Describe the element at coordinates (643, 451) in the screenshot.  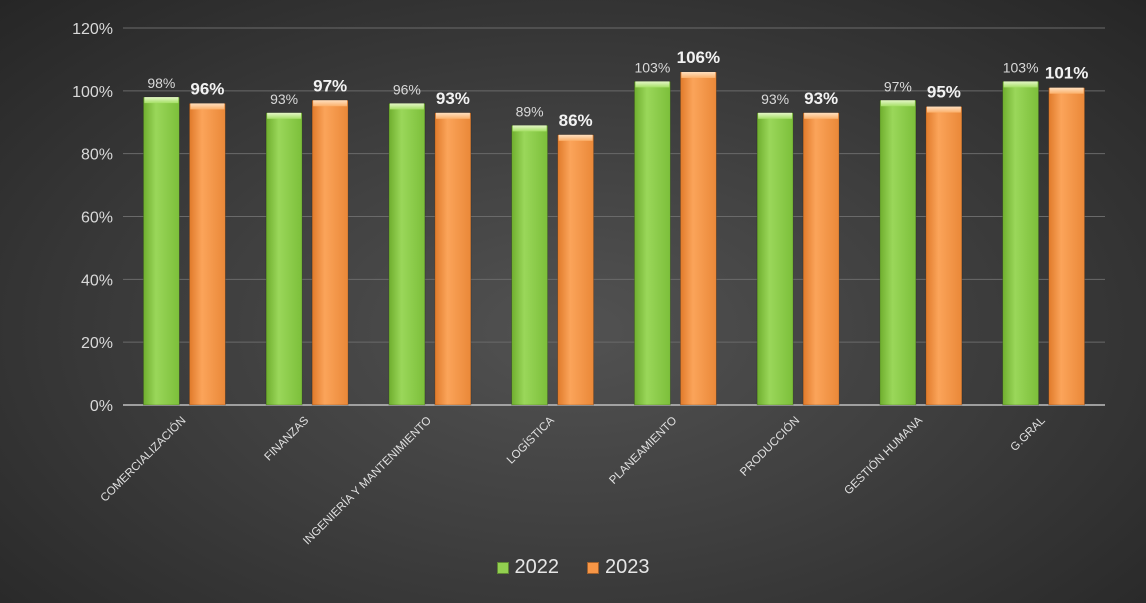
I see `x-tick-label: PLANEAMIENTO` at that location.